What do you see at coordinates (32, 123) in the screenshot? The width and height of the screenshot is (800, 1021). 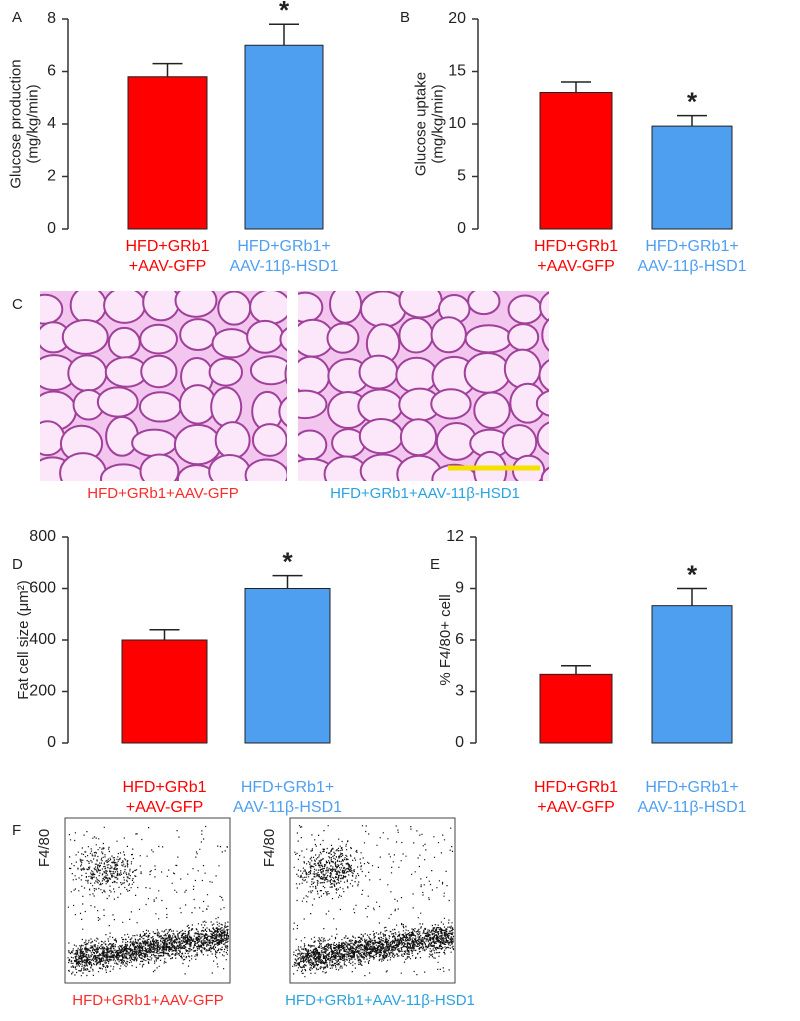 I see `y-axis-label: (mg/kg/min)` at bounding box center [32, 123].